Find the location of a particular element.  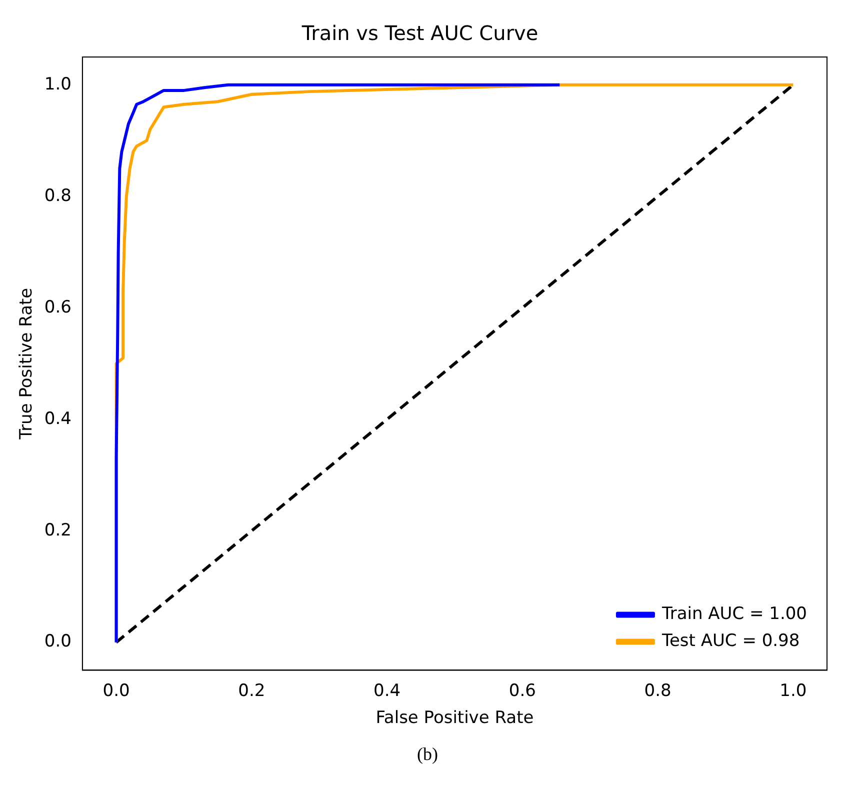

x-tick-label: 0.8 is located at coordinates (658, 690).